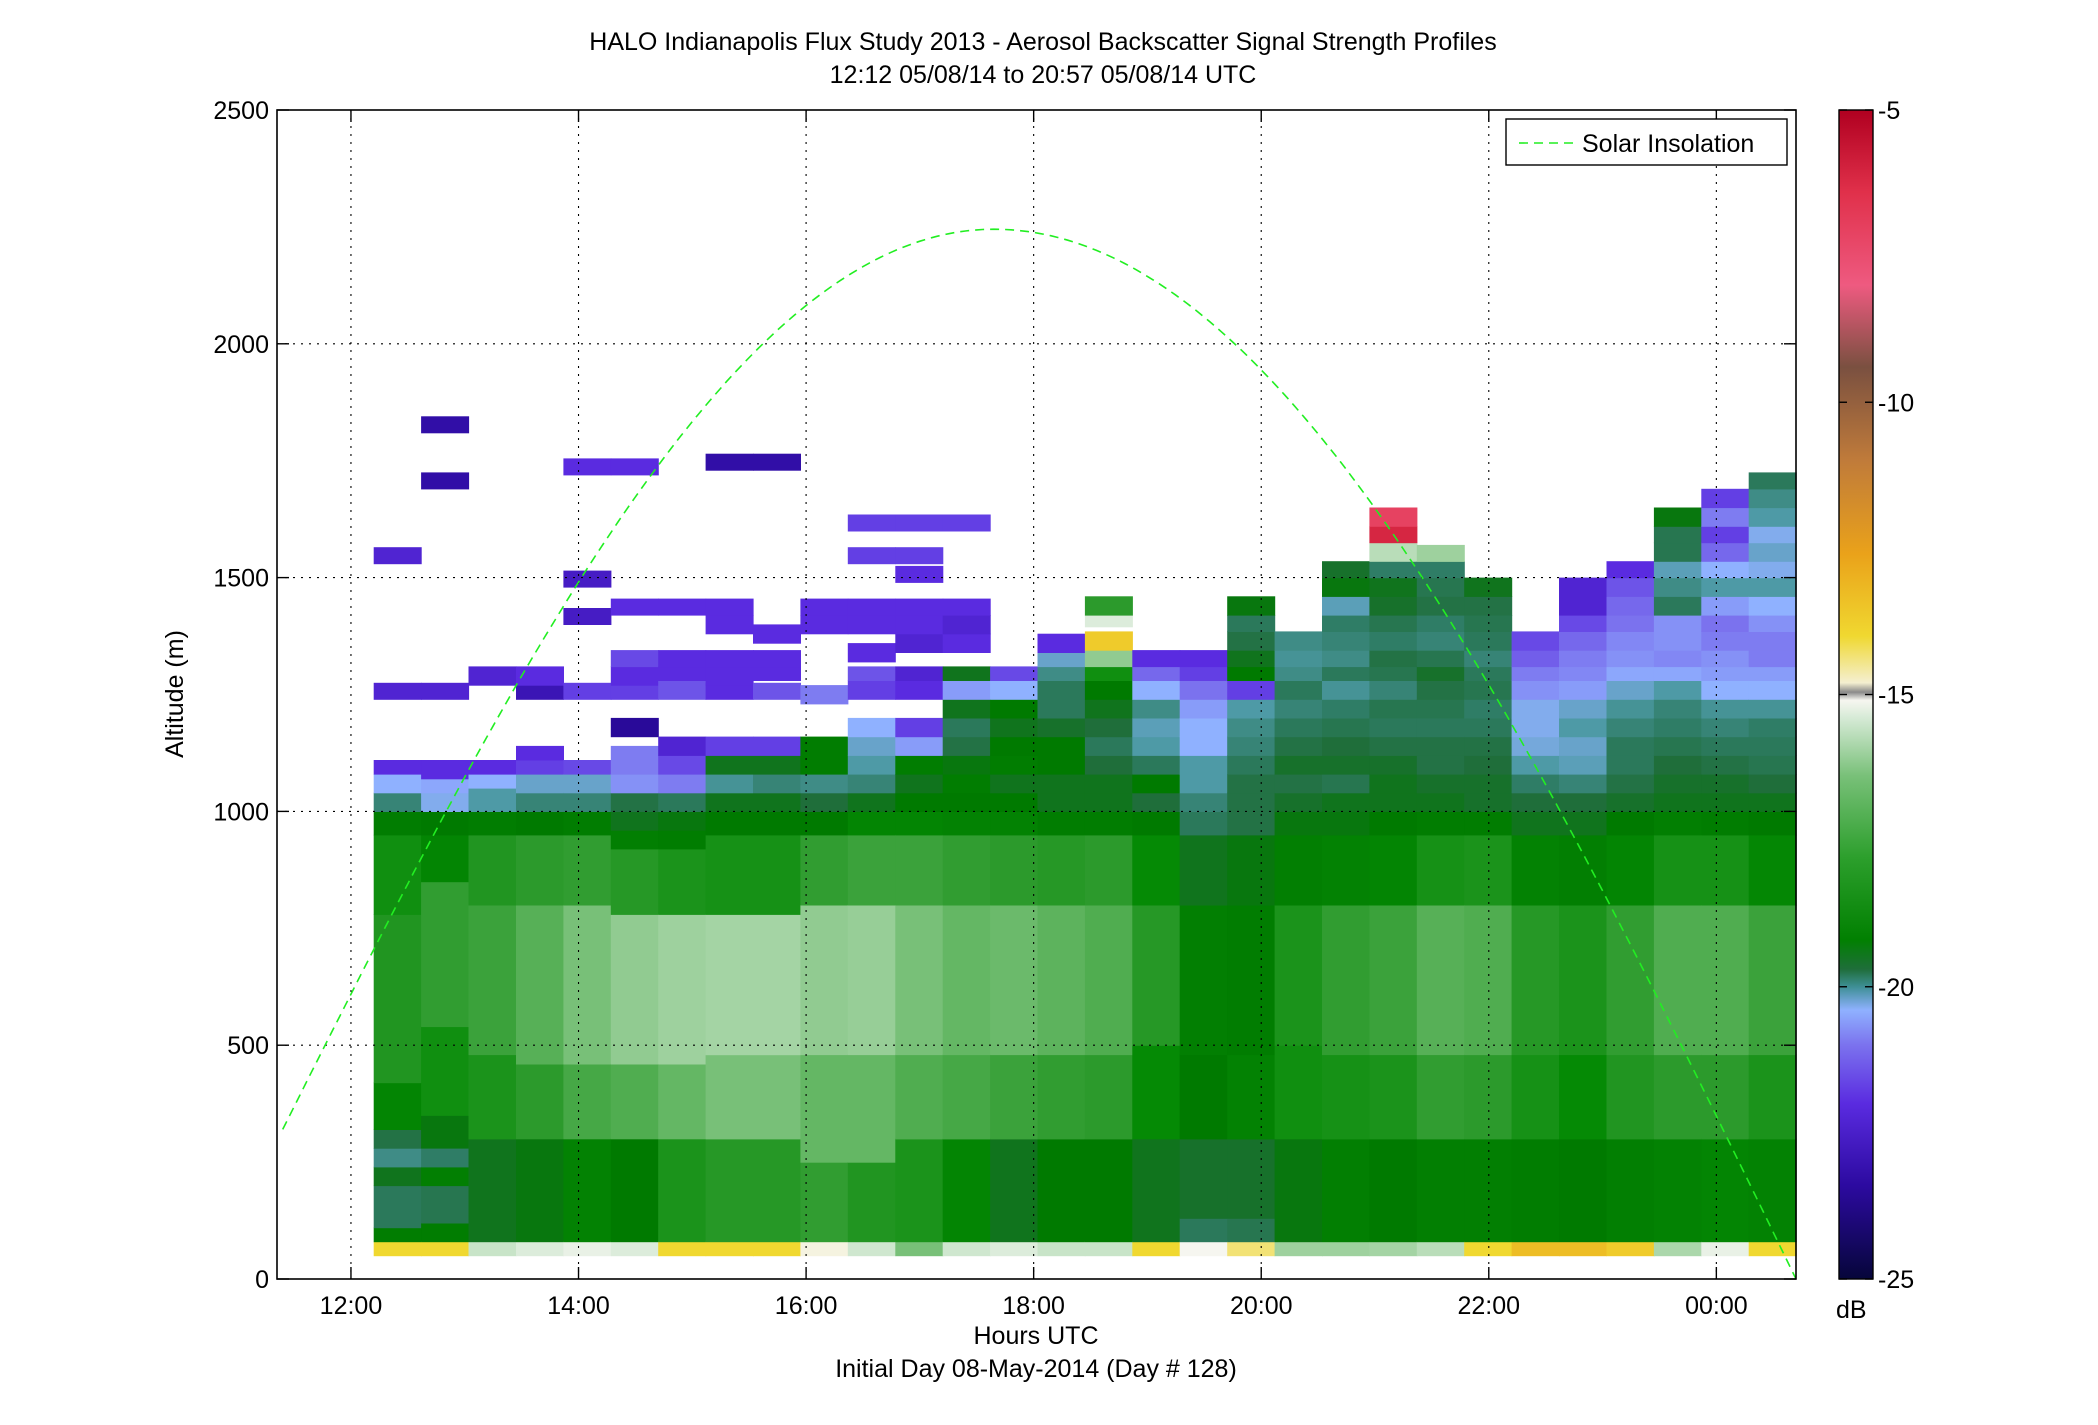 The width and height of the screenshot is (2098, 1425). I want to click on x-tick-label: 20:00, so click(1261, 1306).